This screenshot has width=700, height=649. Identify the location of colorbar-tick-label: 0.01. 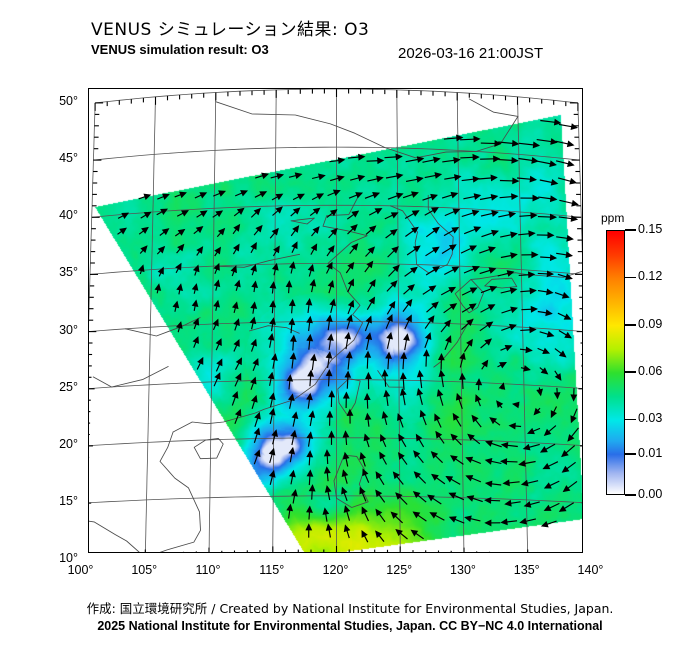
(650, 452).